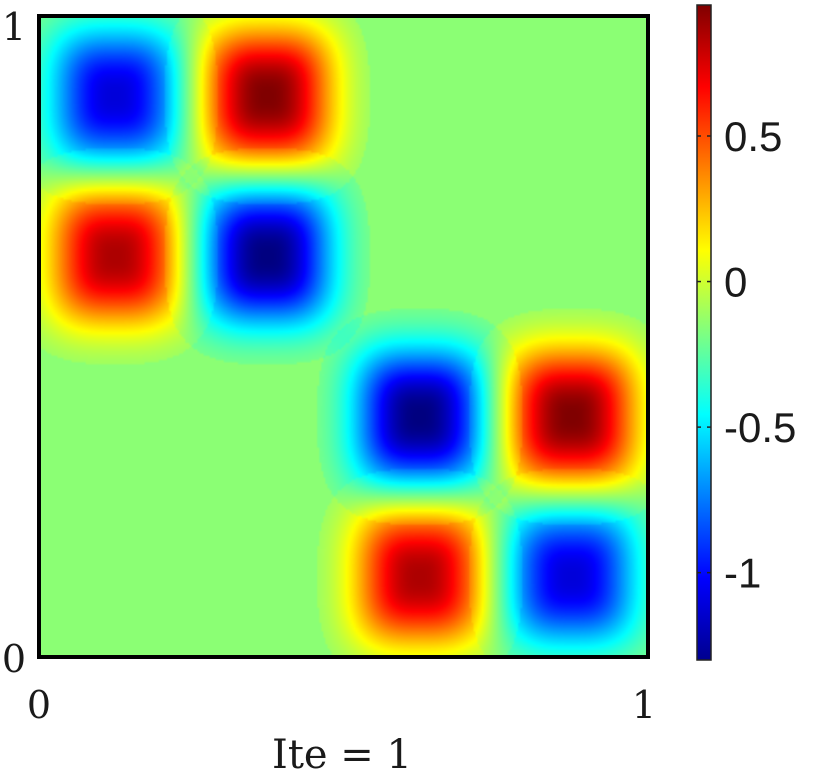 The height and width of the screenshot is (779, 813). I want to click on x-axis-label: Ite = 1, so click(342, 755).